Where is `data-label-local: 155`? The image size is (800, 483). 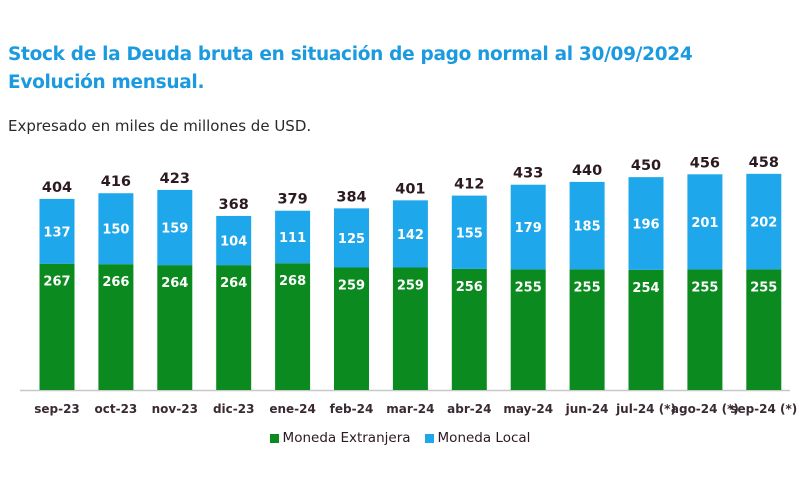
data-label-local: 155 is located at coordinates (469, 233).